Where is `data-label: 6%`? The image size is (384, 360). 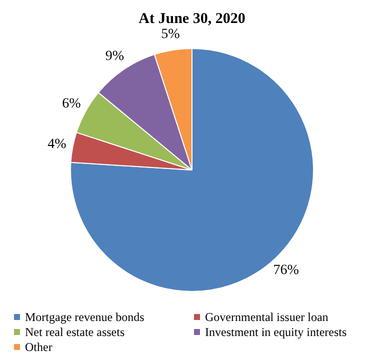
data-label: 6% is located at coordinates (72, 104).